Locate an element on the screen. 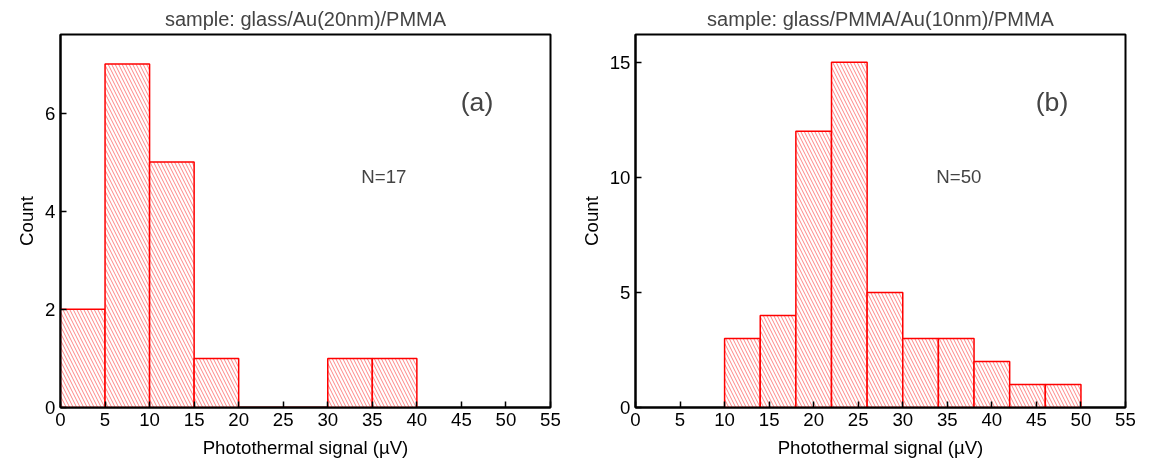 The width and height of the screenshot is (1162, 467). annotation: (b) is located at coordinates (1052, 101).